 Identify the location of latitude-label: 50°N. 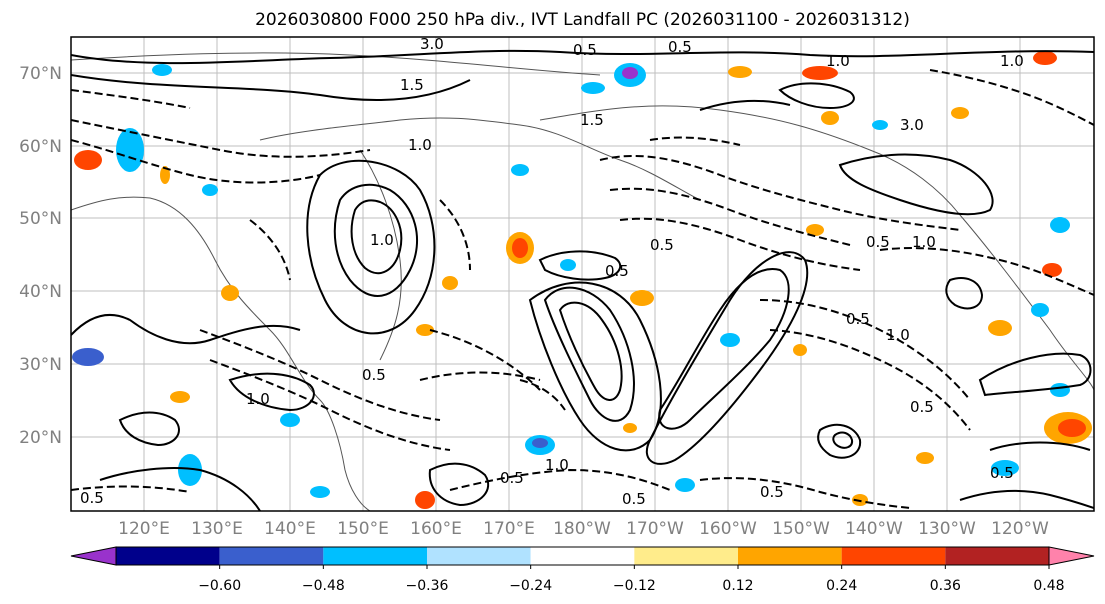
(40, 219).